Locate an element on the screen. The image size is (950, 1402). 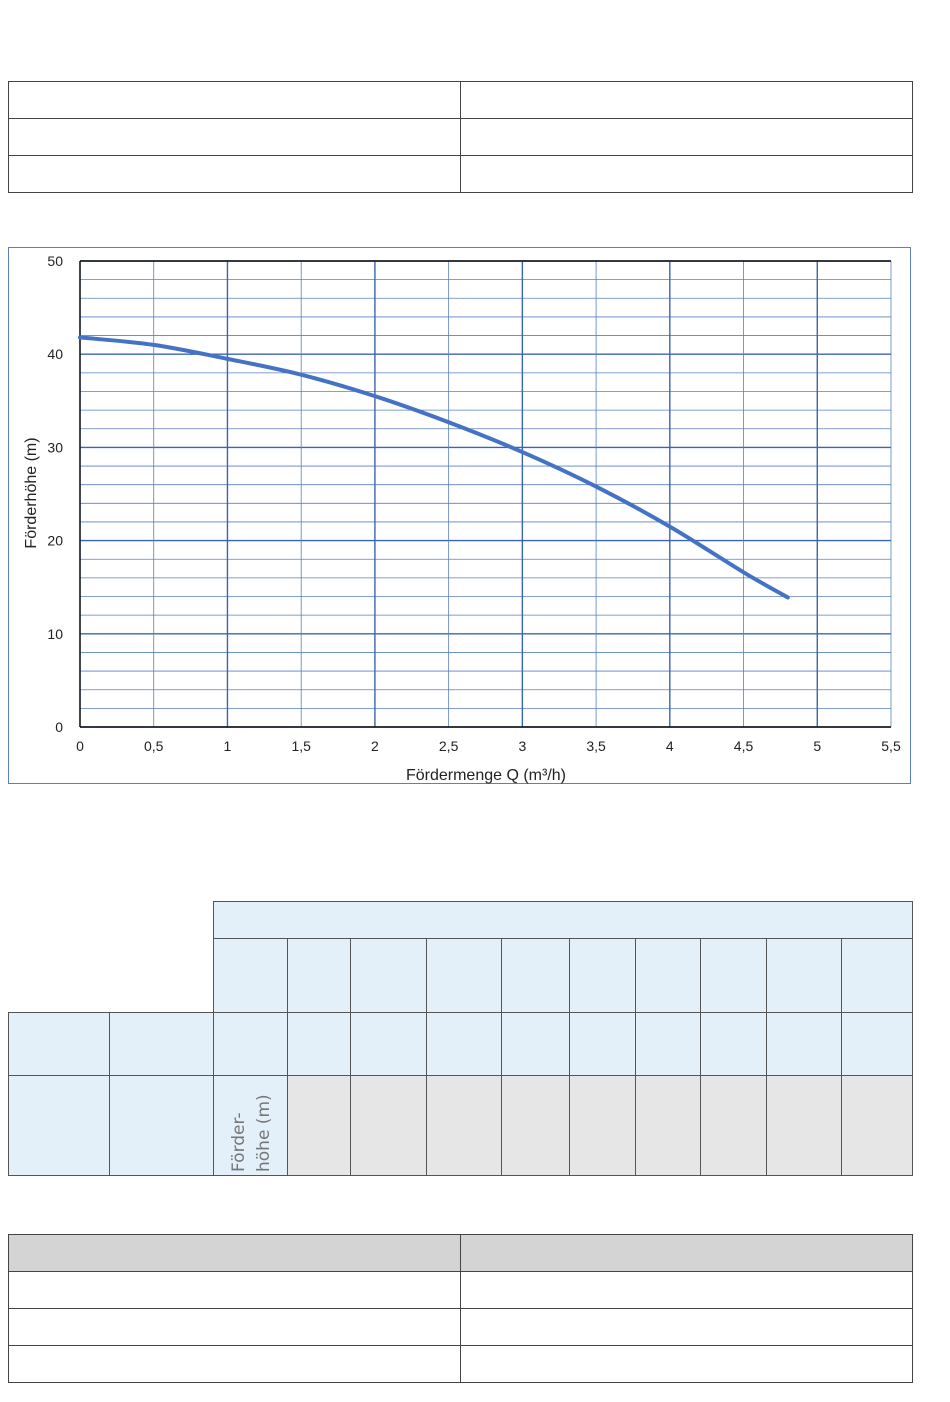
spec-table-top is located at coordinates (460, 137).